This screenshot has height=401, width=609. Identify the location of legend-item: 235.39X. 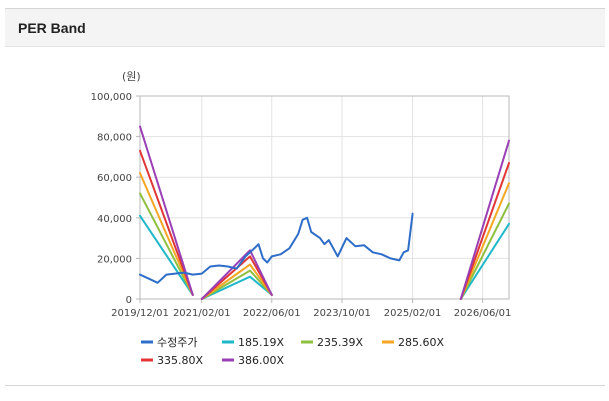
(332, 342).